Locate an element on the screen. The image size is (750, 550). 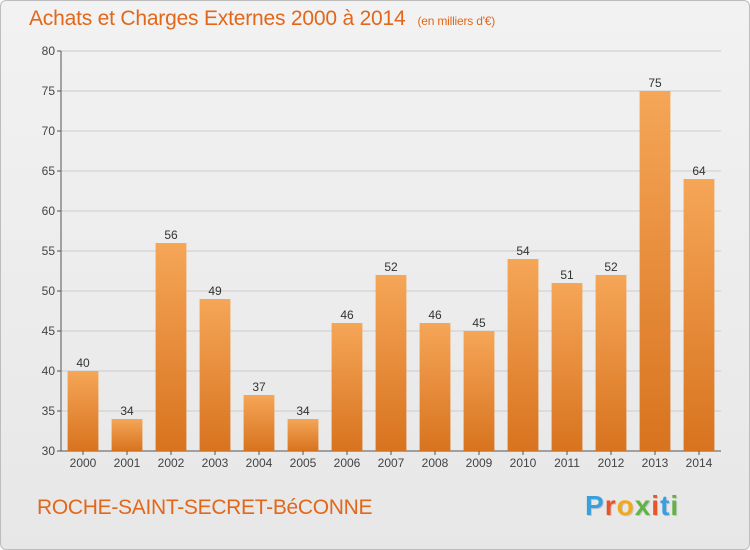
data-label-2009: 45 is located at coordinates (479, 323).